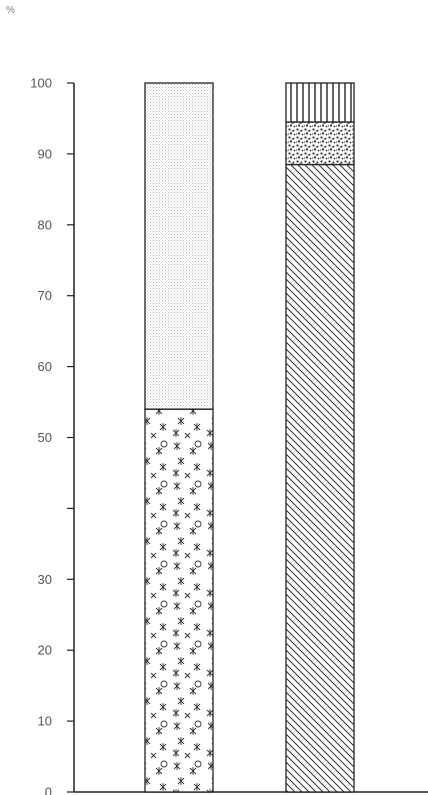 The width and height of the screenshot is (428, 795). Describe the element at coordinates (320, 478) in the screenshot. I see `bar-segment-diagonal-hatch` at that location.